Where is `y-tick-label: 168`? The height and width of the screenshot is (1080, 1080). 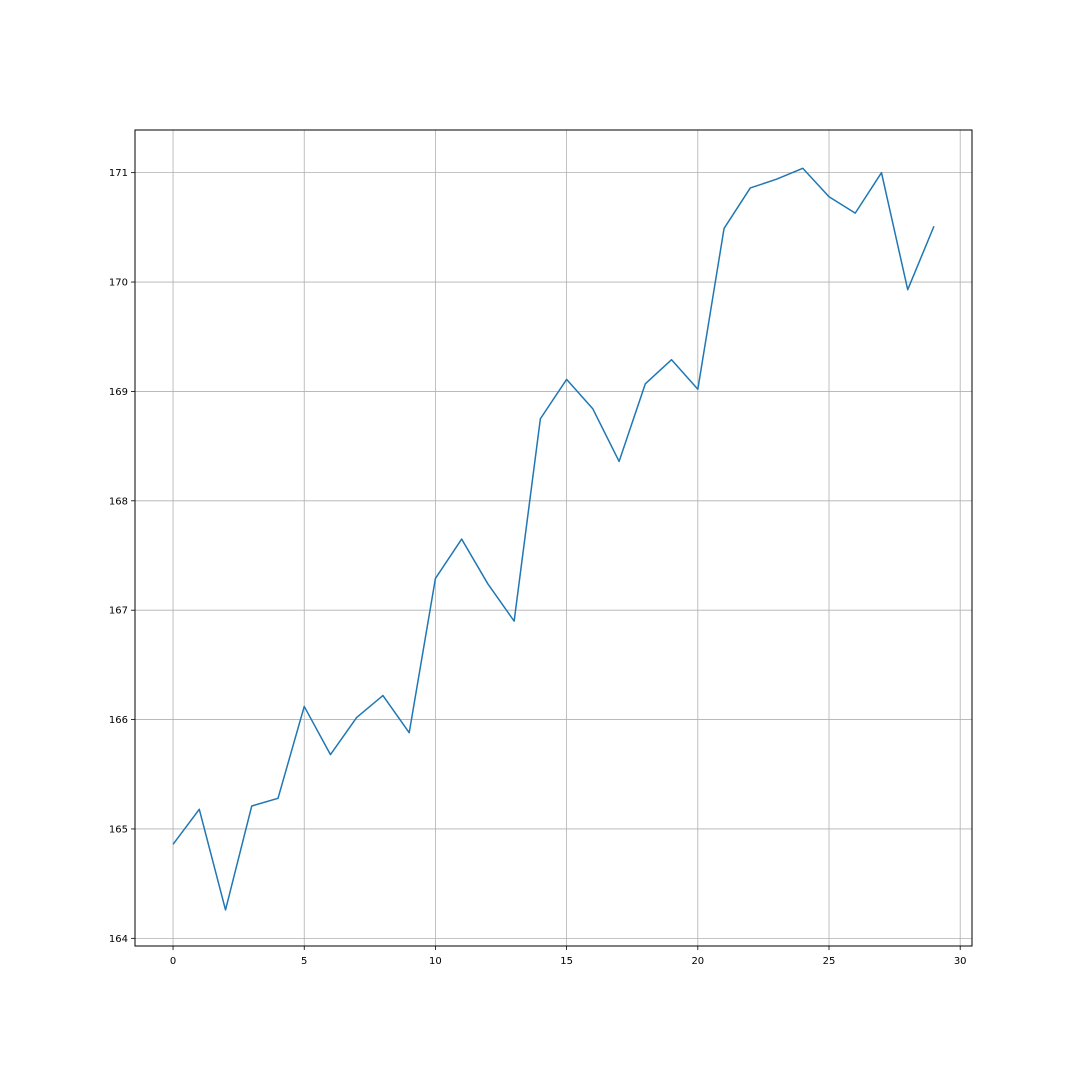
y-tick-label: 168 is located at coordinates (118, 501).